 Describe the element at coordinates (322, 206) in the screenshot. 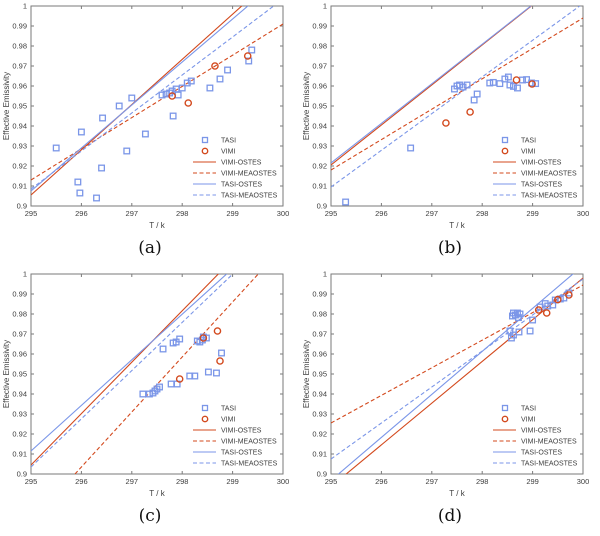

I see `y-tick-label: 0.9` at that location.